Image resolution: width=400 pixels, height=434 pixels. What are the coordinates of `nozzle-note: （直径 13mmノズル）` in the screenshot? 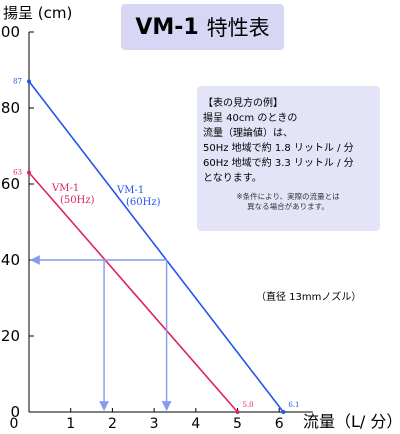 It's located at (309, 297).